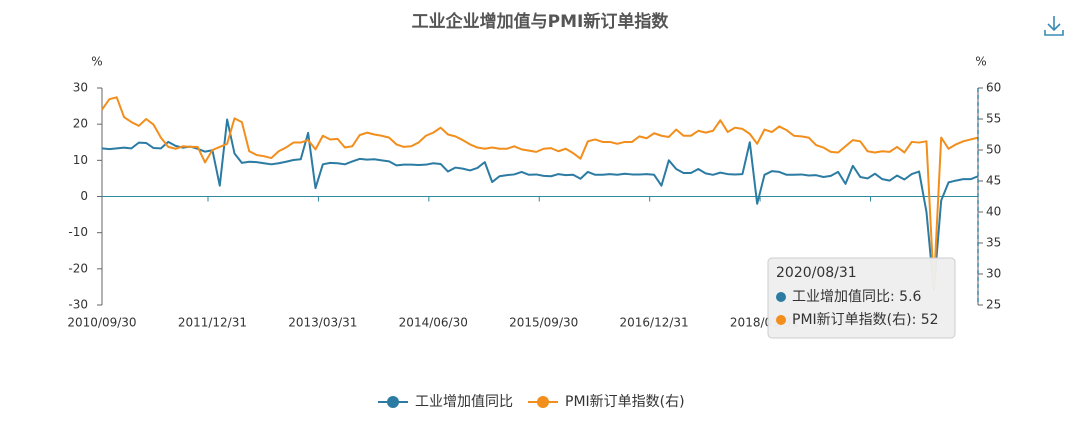  Describe the element at coordinates (910, 297) in the screenshot. I see `tooltip-value: 5.6` at that location.